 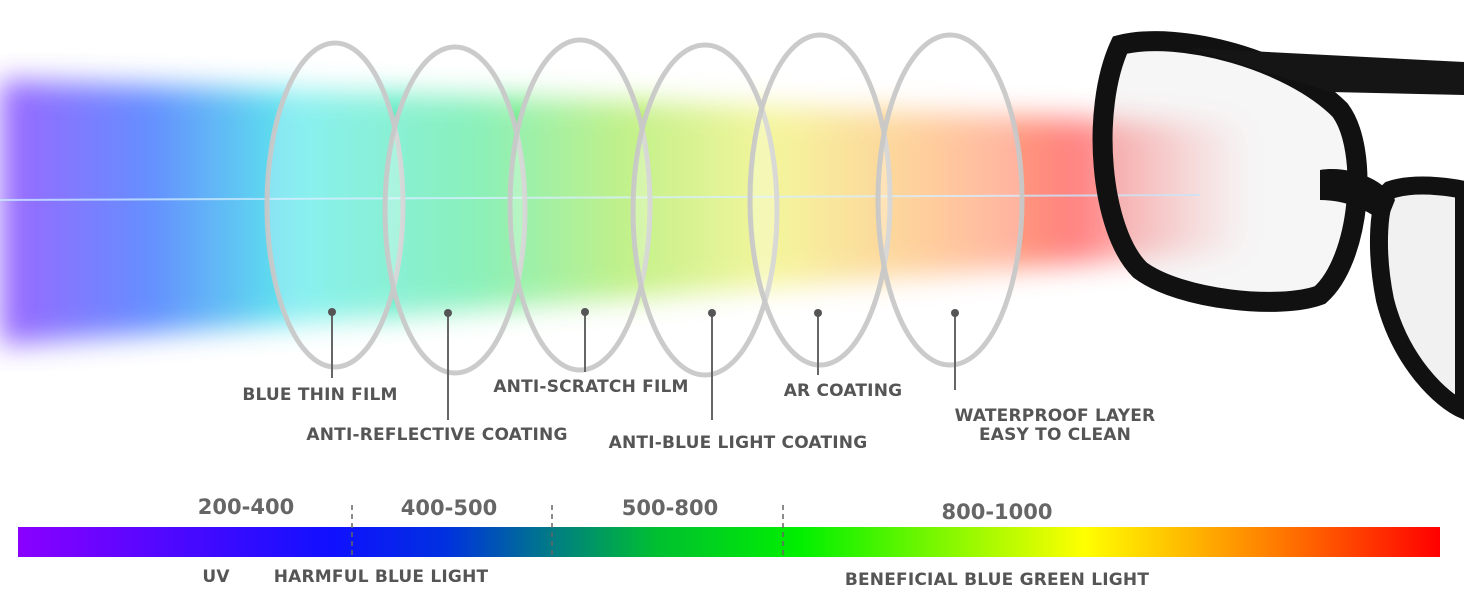 What do you see at coordinates (381, 577) in the screenshot?
I see `spectrum-label: HARMFUL BLUE LIGHT` at bounding box center [381, 577].